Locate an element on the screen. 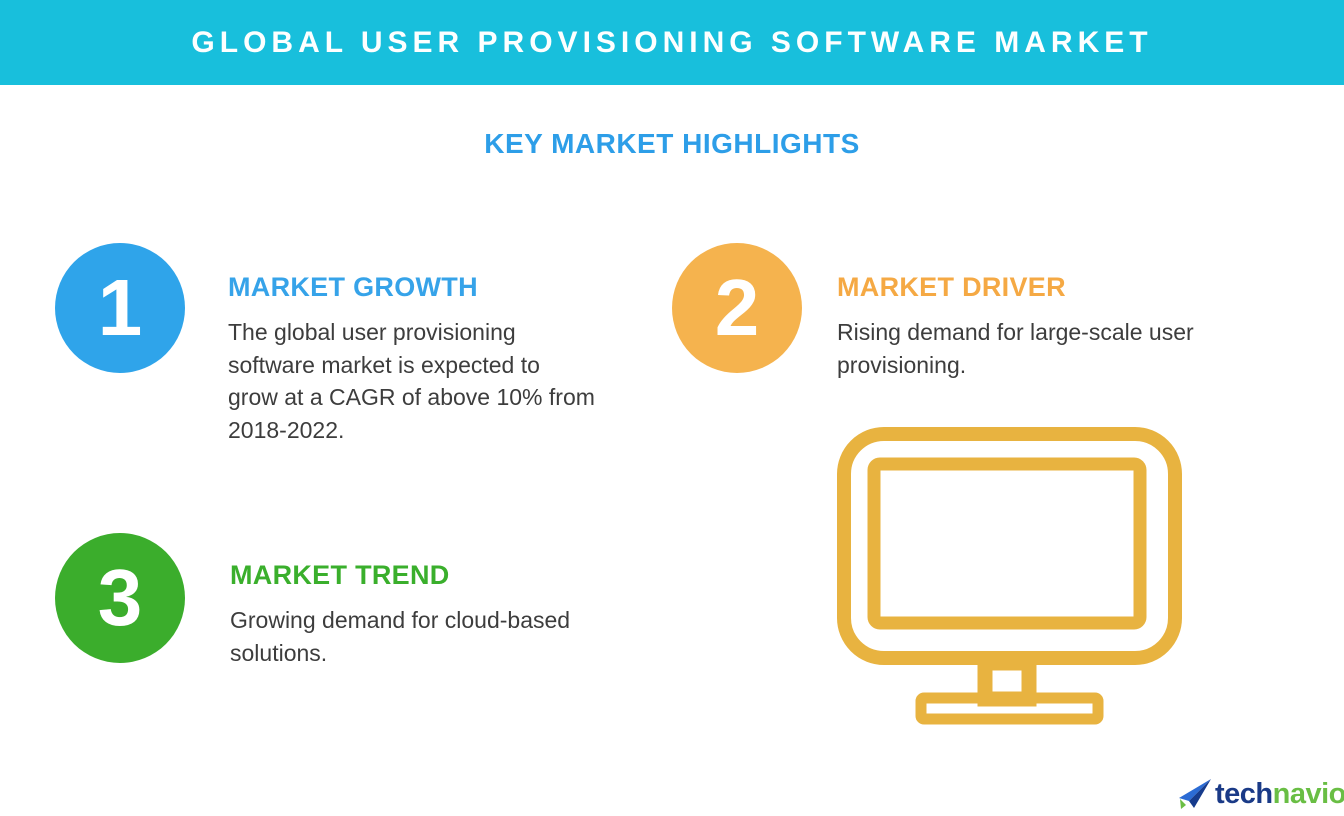 The image size is (1344, 816). highlight-label: MARKET DRIVER is located at coordinates (951, 287).